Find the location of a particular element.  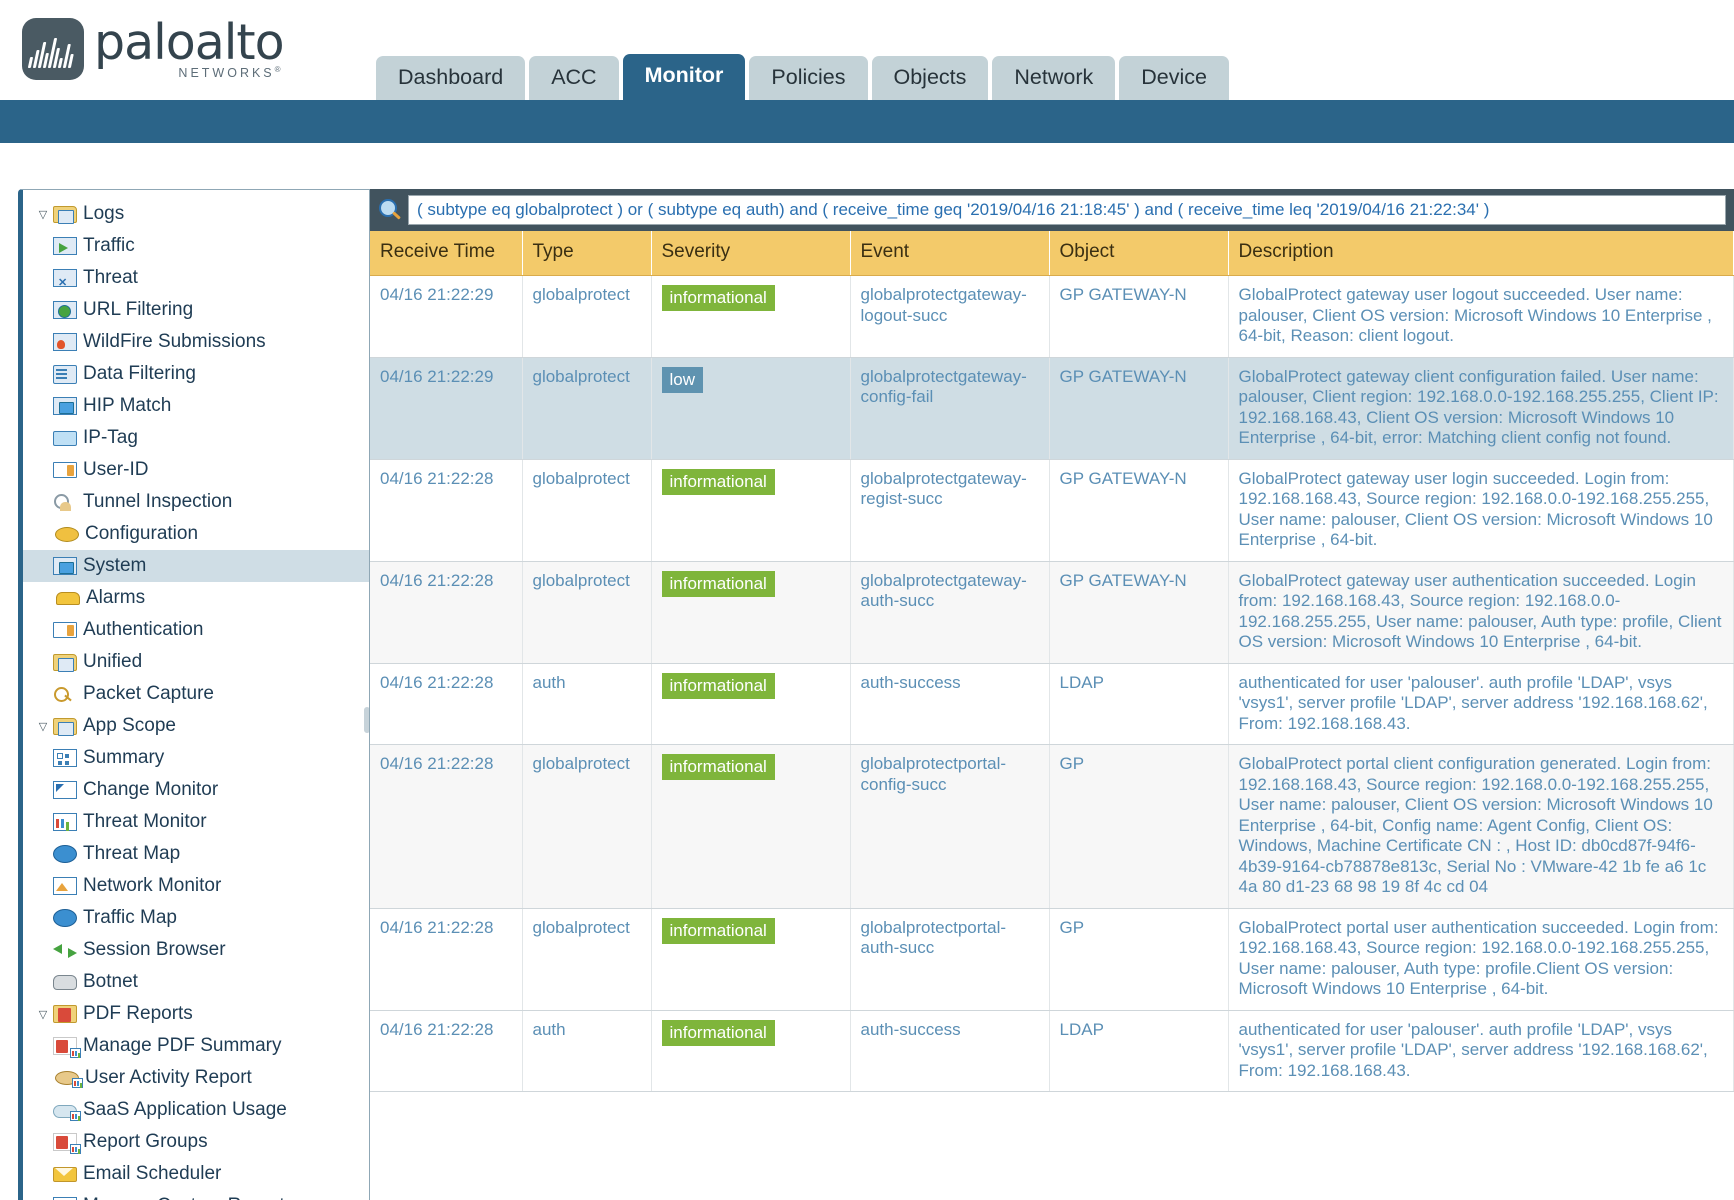

paloalto-logo: paloalto NETWORKS® is located at coordinates (153, 49).